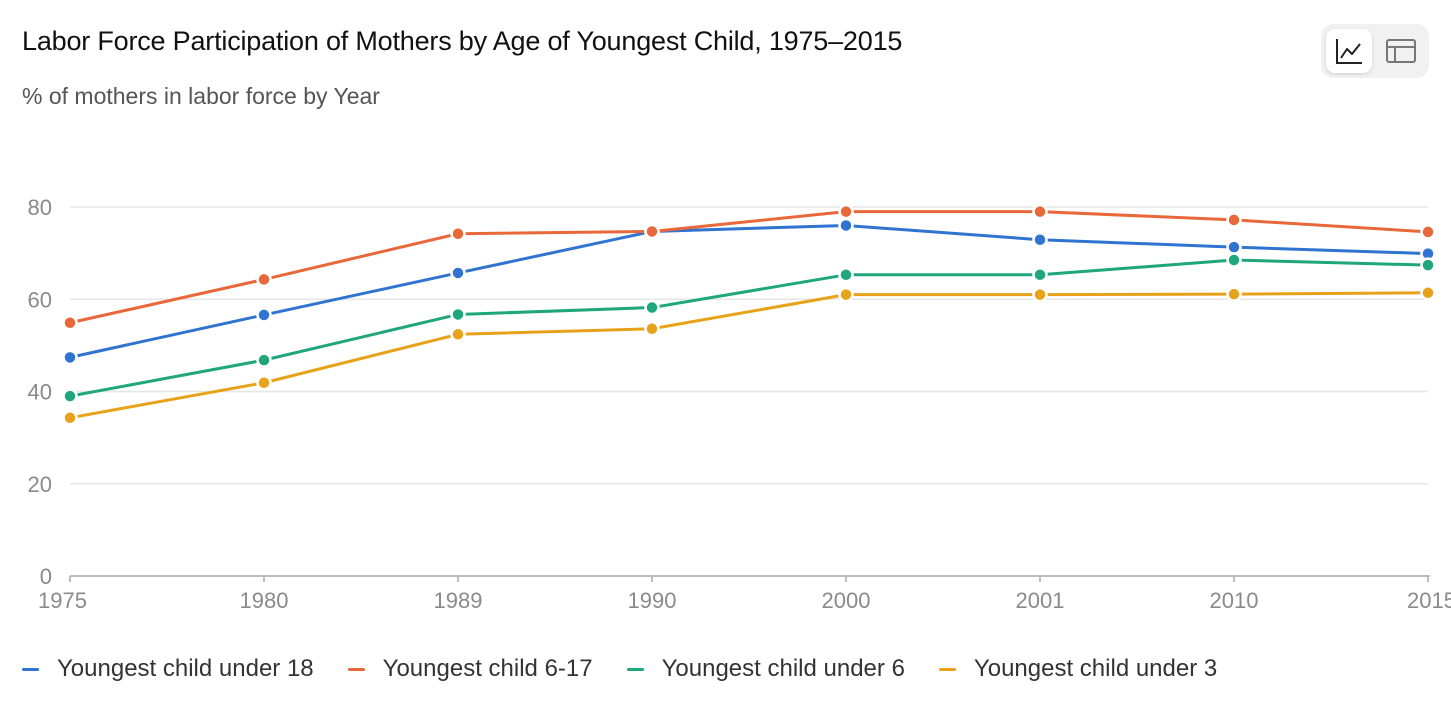  I want to click on legend-item: Youngest child under 3, so click(1078, 669).